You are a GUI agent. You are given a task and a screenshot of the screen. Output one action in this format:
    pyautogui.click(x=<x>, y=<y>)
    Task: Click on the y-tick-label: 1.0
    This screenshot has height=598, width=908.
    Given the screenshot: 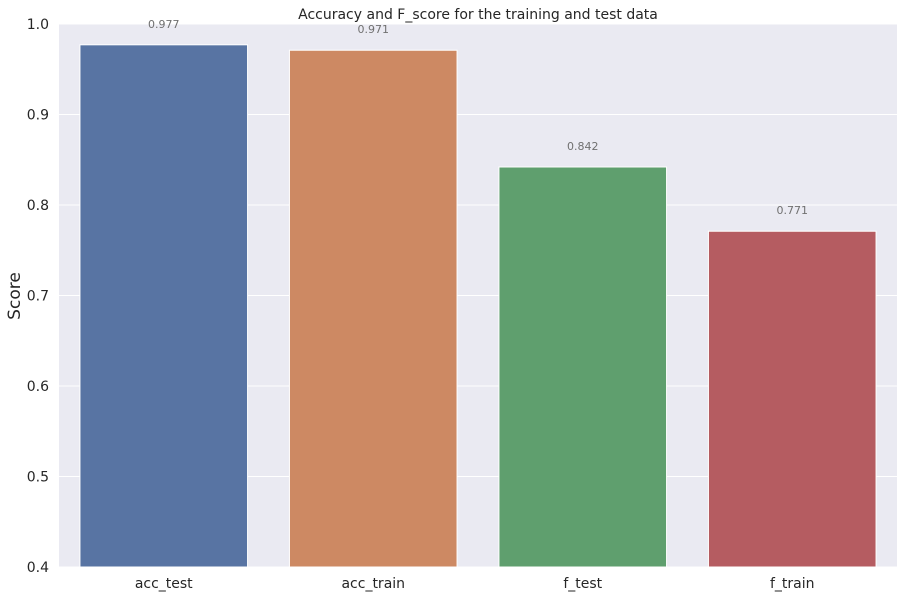 What is the action you would take?
    pyautogui.click(x=38, y=25)
    